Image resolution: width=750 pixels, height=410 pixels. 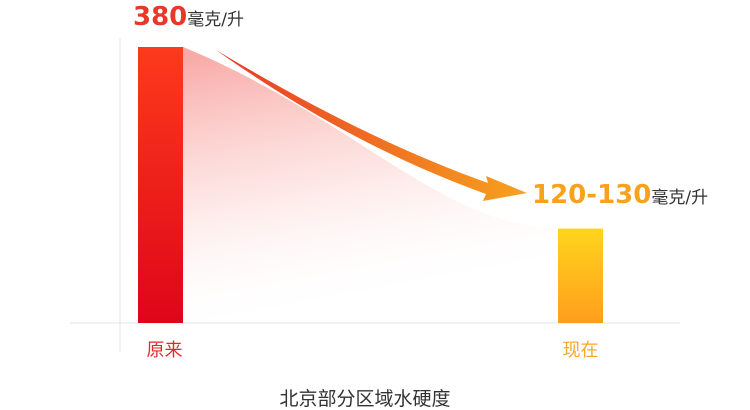 What do you see at coordinates (364, 399) in the screenshot?
I see `x-axis-label: 北京部分区域水硬度` at bounding box center [364, 399].